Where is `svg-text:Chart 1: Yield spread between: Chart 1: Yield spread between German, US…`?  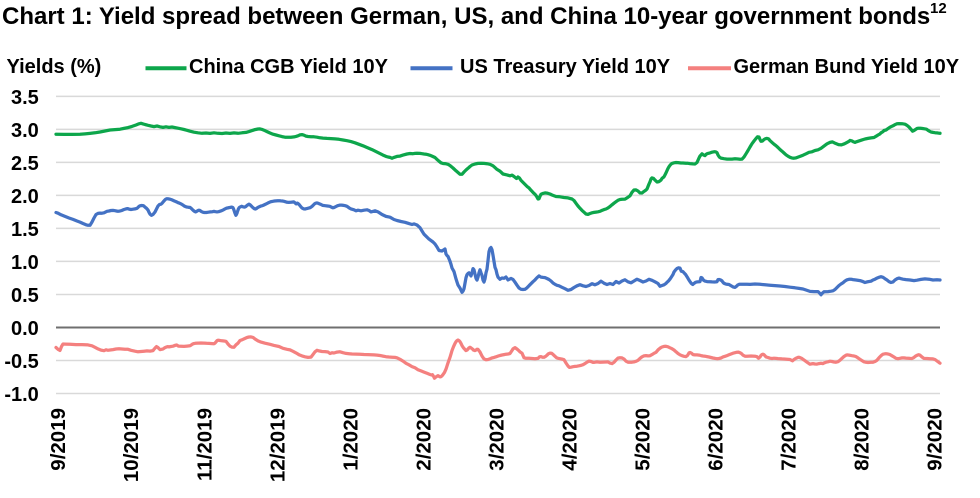 svg-text:Chart 1: Yield spread between: Chart 1: Yield spread between German, US… is located at coordinates (466, 16).